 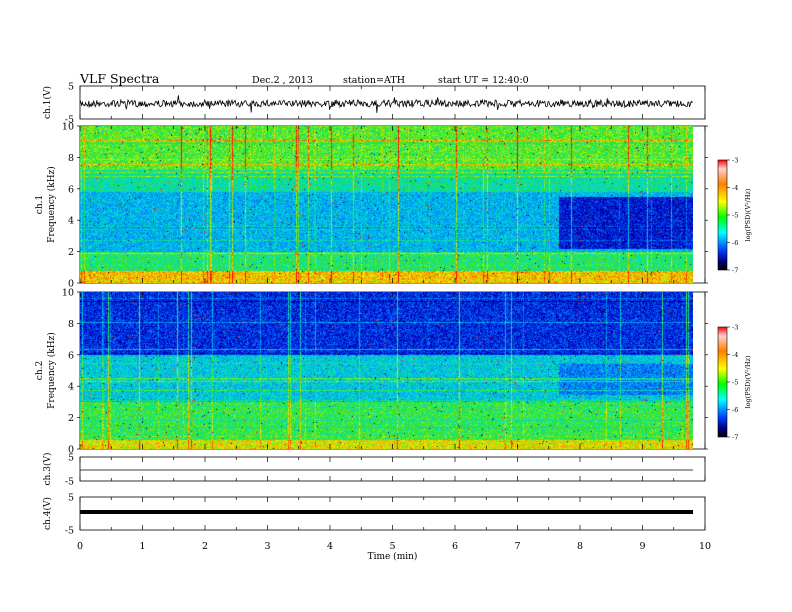 What do you see at coordinates (705, 546) in the screenshot?
I see `x-tick-label: 10` at bounding box center [705, 546].